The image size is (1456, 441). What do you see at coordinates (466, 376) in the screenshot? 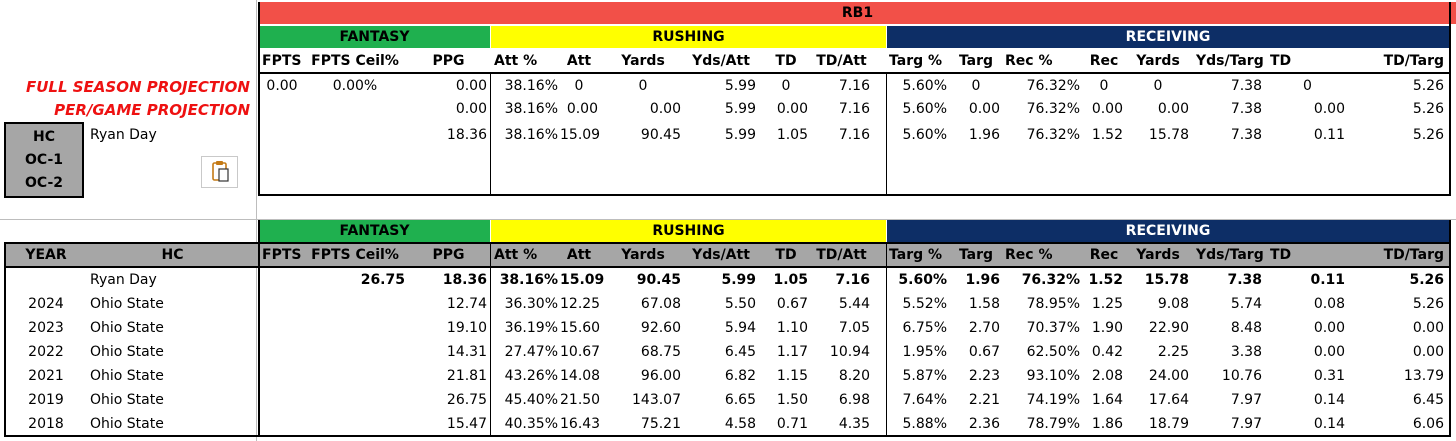
I see `history-cell: 21.81` at bounding box center [466, 376].